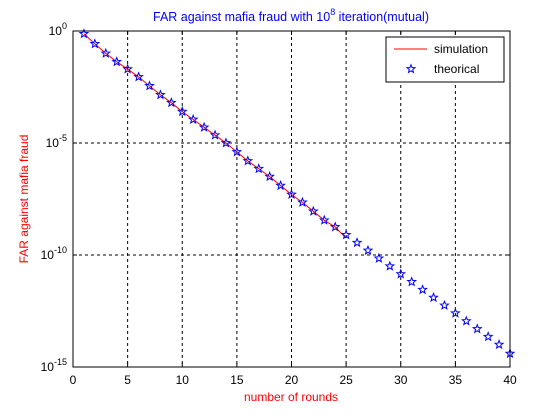 This screenshot has height=414, width=560. I want to click on legend: simulation theorical, so click(445, 59).